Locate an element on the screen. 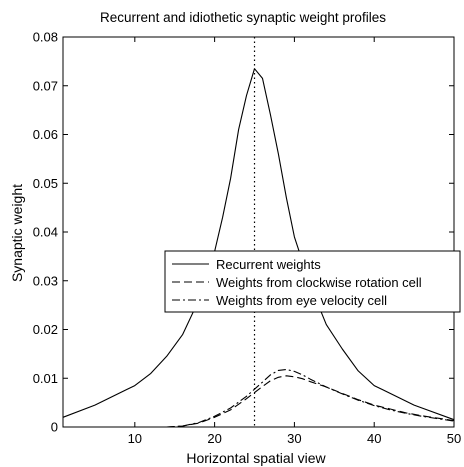 The image size is (464, 467). legend-label-clockwise: Weights from clockwise rotation cell is located at coordinates (319, 282).